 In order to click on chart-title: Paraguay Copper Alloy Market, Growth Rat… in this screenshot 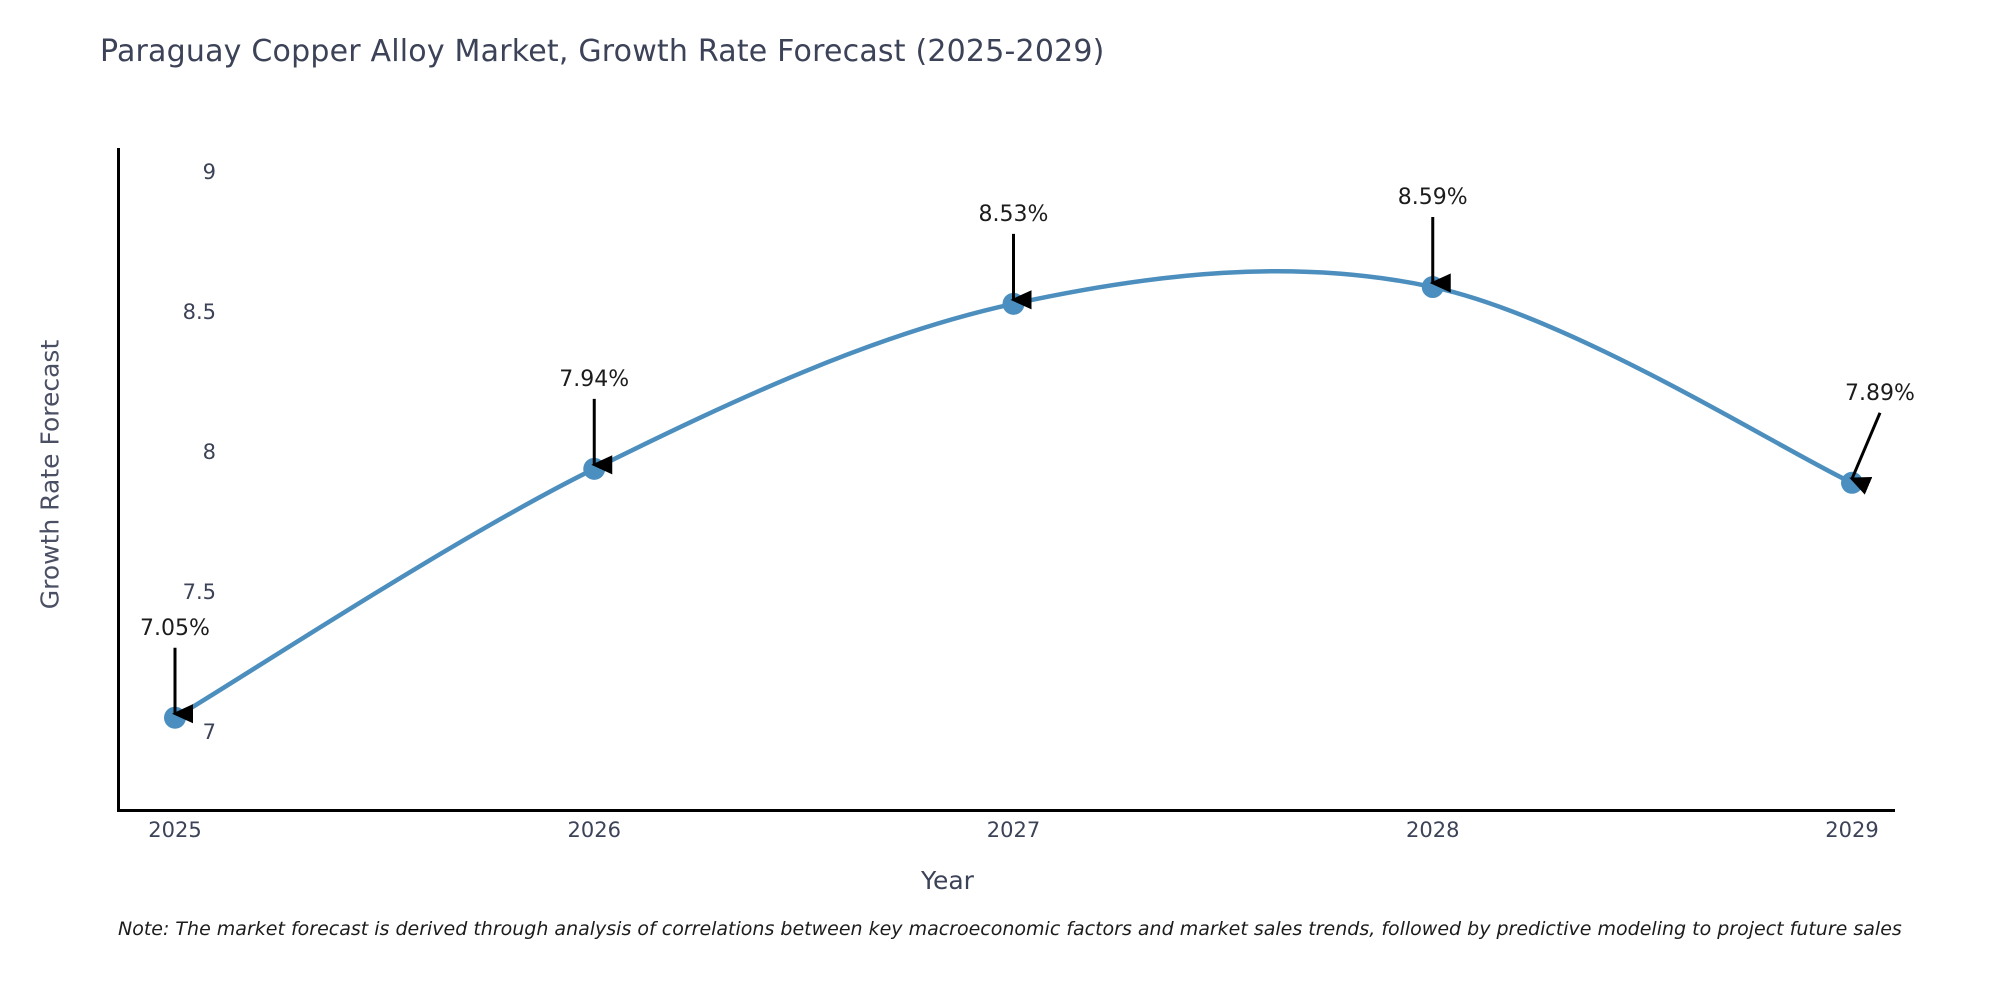, I will do `click(602, 51)`.